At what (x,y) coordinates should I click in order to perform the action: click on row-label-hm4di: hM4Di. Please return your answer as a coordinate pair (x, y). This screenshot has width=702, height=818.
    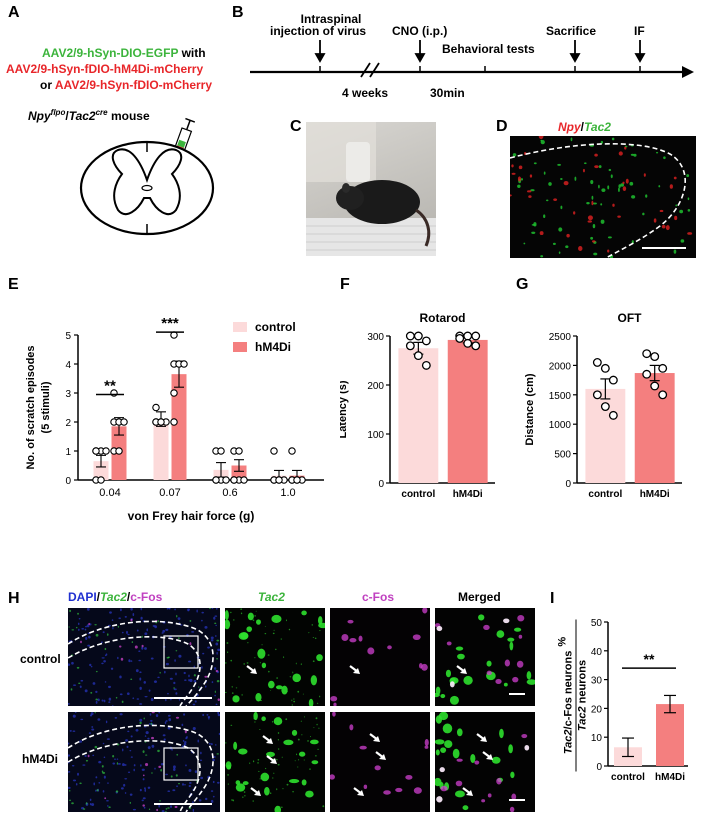
    Looking at the image, I should click on (40, 759).